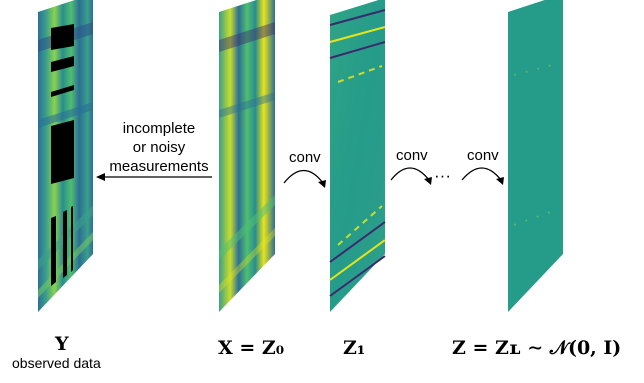 This screenshot has width=644, height=383. I want to click on panel-x, so click(247, 156).